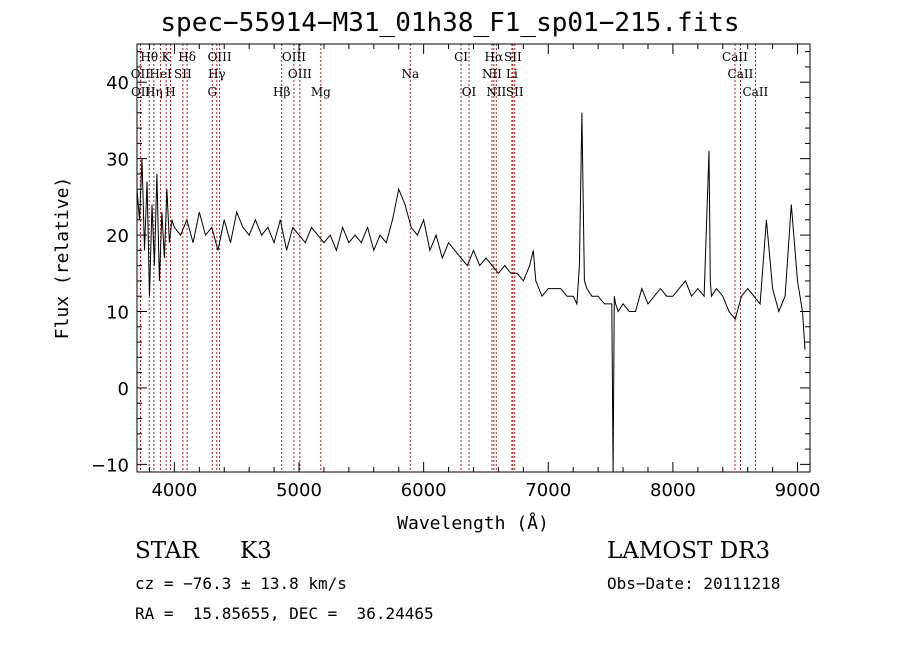  Describe the element at coordinates (167, 57) in the screenshot. I see `reference-line-label: K` at that location.